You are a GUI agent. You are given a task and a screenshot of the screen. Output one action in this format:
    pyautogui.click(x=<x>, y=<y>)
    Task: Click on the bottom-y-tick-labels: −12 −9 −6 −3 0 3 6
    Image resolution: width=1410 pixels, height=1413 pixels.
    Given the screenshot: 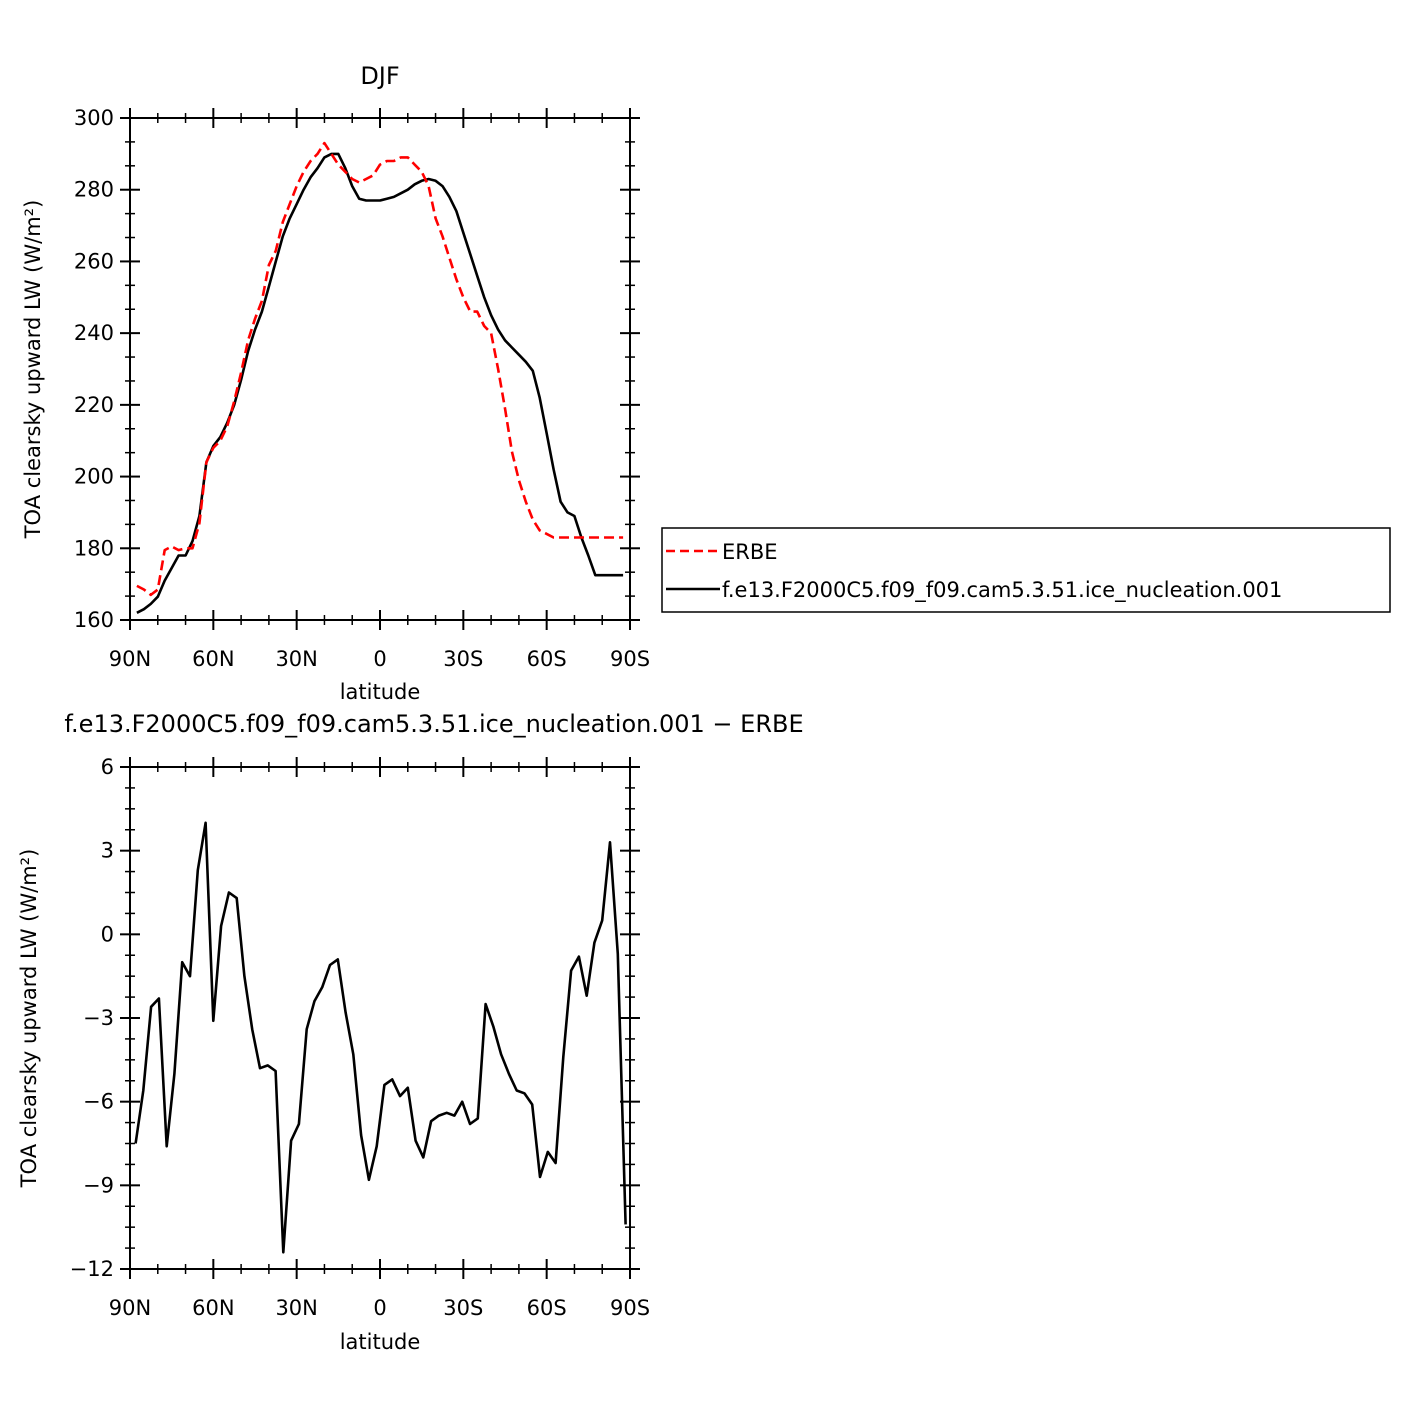 What is the action you would take?
    pyautogui.click(x=92, y=1018)
    